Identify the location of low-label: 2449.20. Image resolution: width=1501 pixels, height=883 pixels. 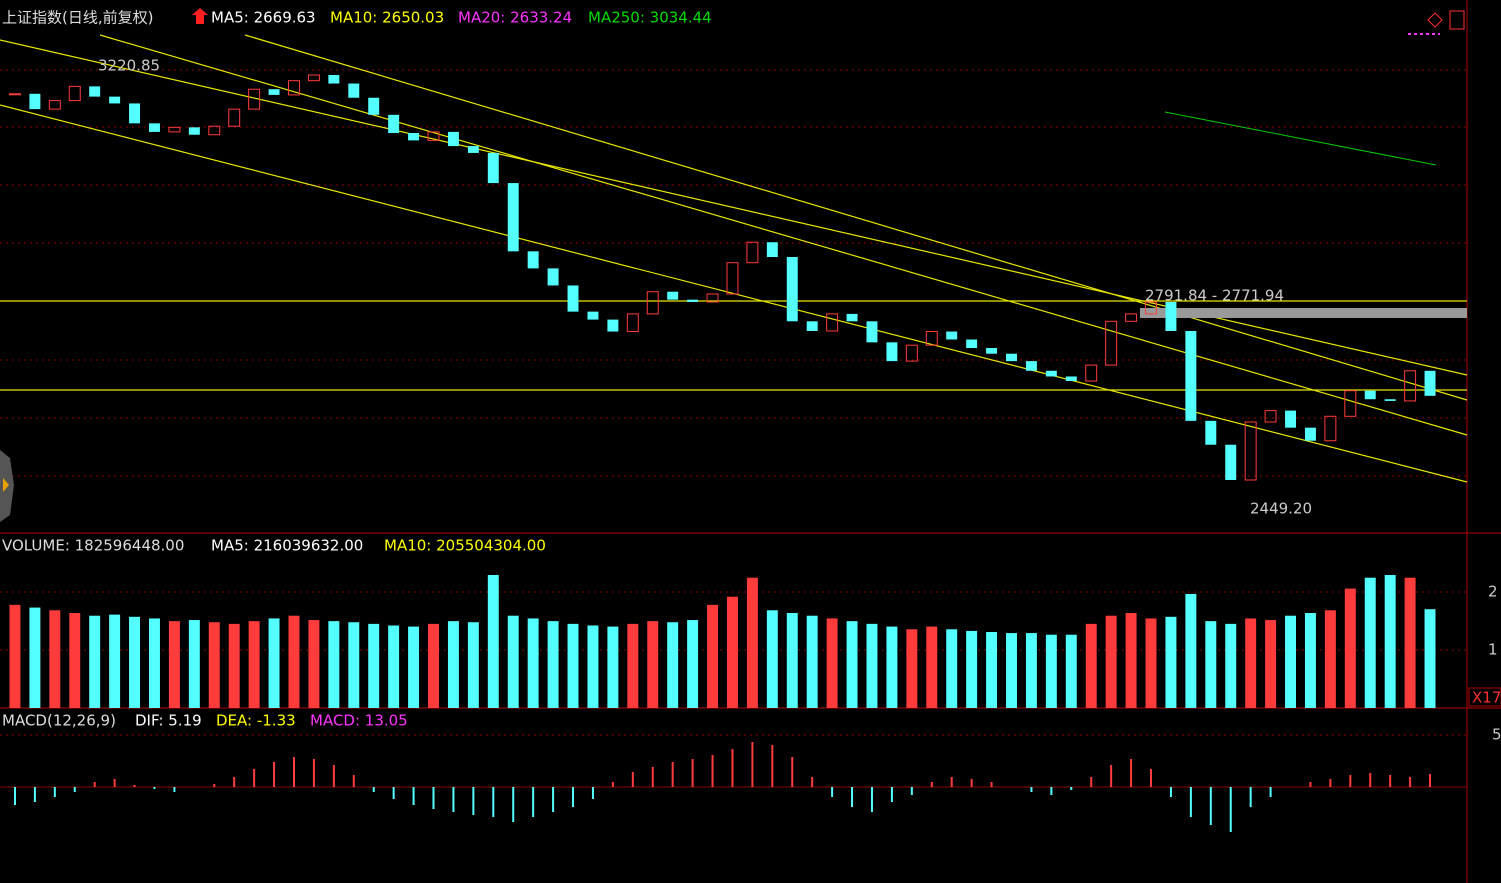
(1281, 509).